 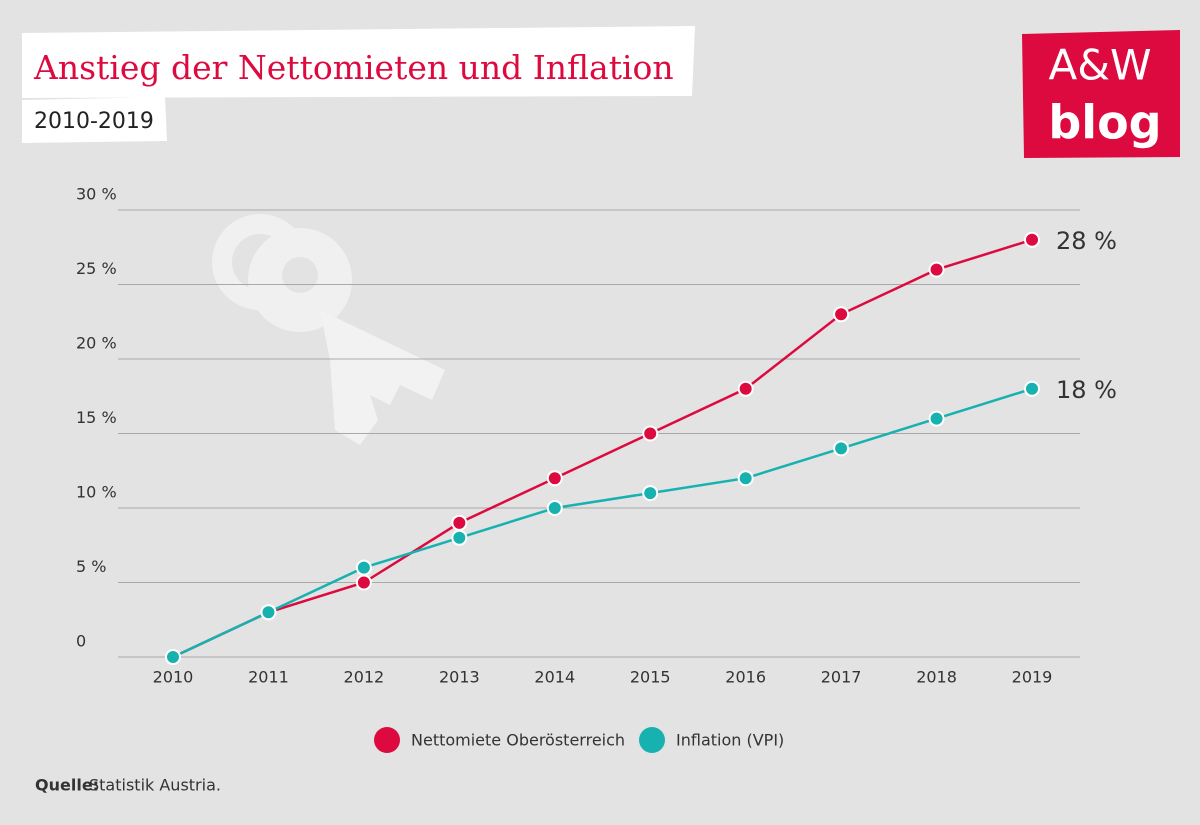 I want to click on x-tick-label: 2011, so click(x=268, y=677).